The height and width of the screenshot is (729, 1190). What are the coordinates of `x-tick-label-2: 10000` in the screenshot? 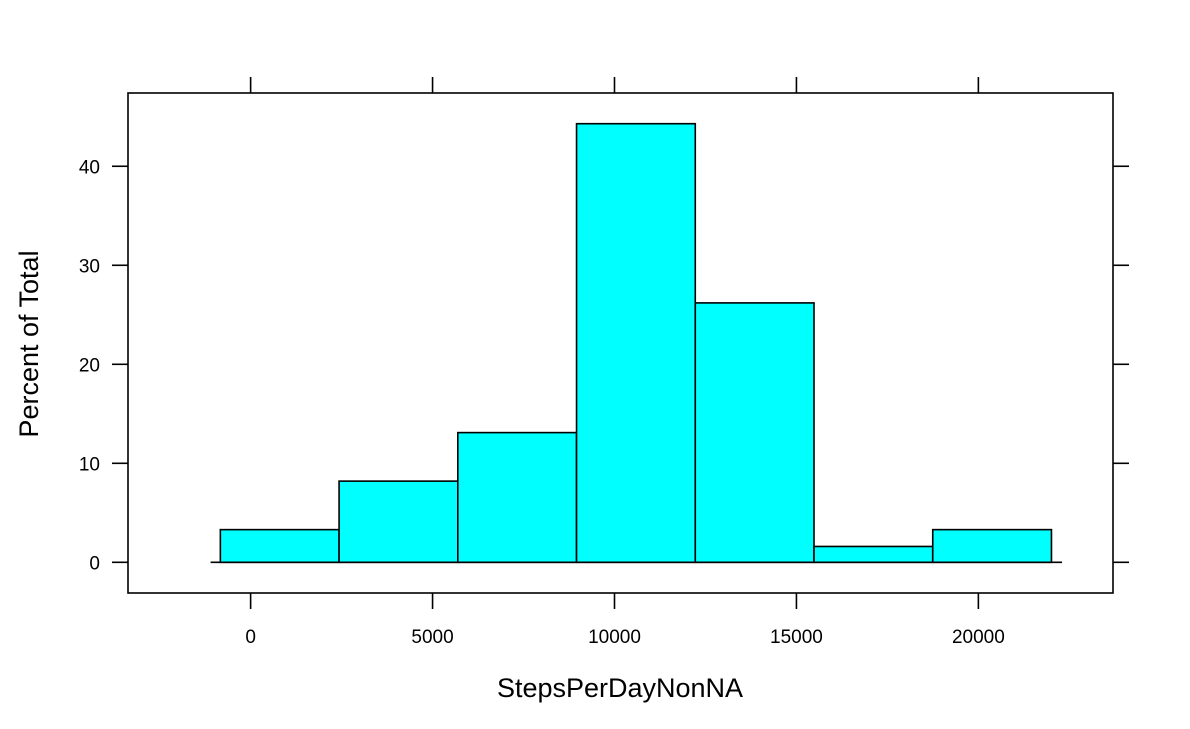 It's located at (614, 637).